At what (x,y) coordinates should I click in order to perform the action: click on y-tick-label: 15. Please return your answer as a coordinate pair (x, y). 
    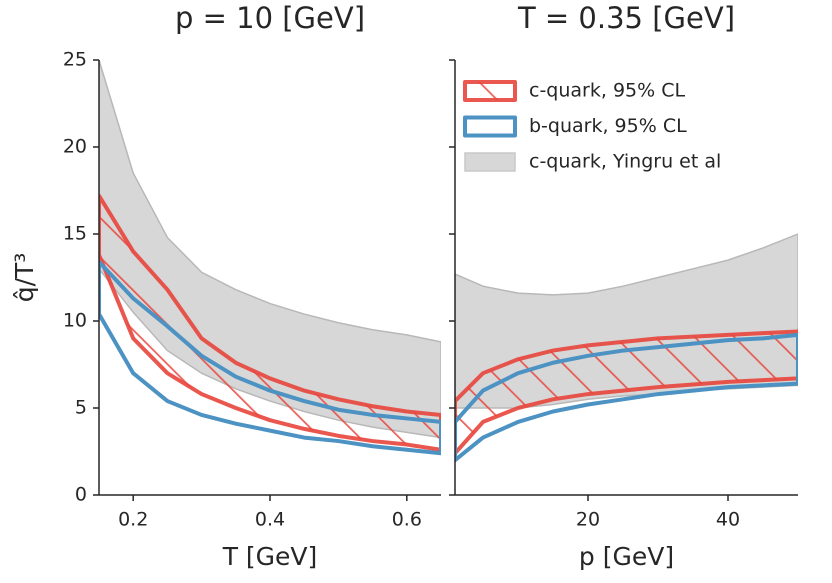
    Looking at the image, I should click on (75, 234).